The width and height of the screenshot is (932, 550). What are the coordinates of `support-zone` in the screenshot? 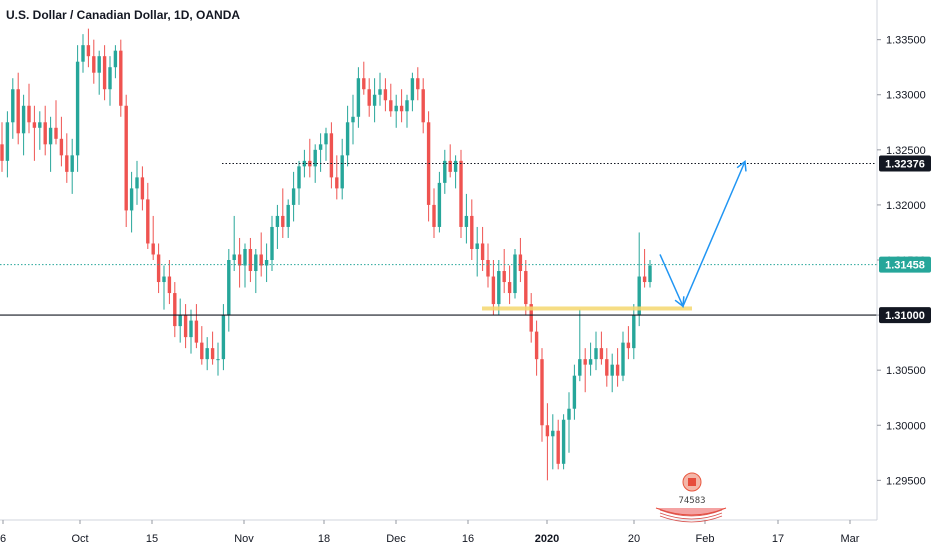 It's located at (587, 308).